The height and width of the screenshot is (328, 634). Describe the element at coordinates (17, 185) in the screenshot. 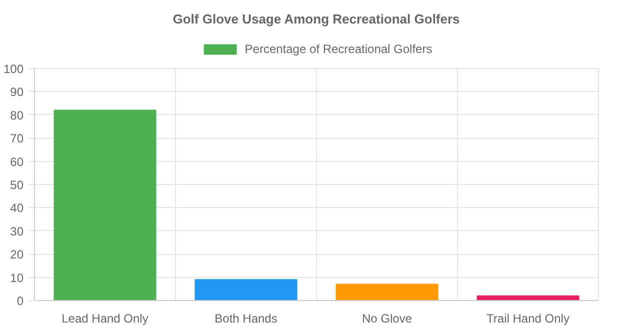

I see `y-tick-label: 50` at that location.